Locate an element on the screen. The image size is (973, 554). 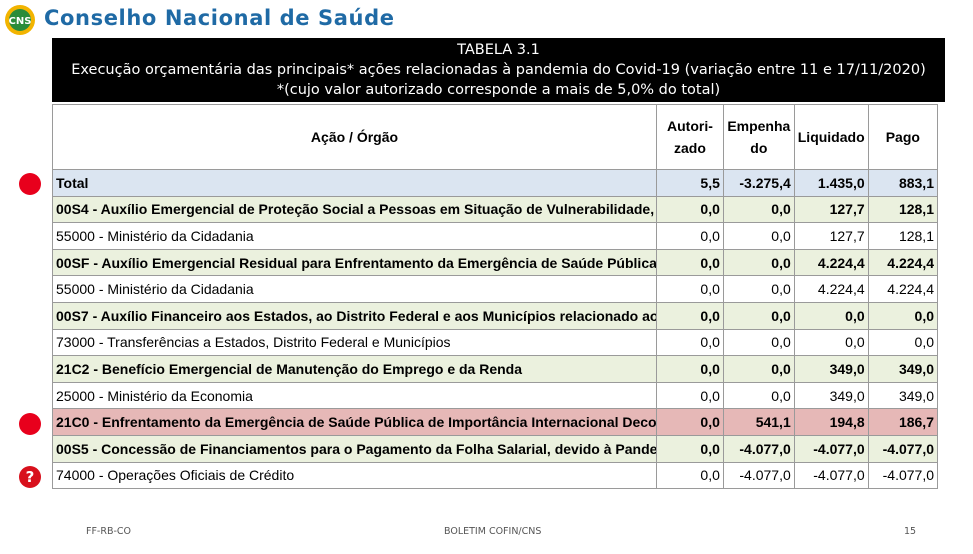
row-label: 25000 - Ministério da Economia is located at coordinates (354, 395).